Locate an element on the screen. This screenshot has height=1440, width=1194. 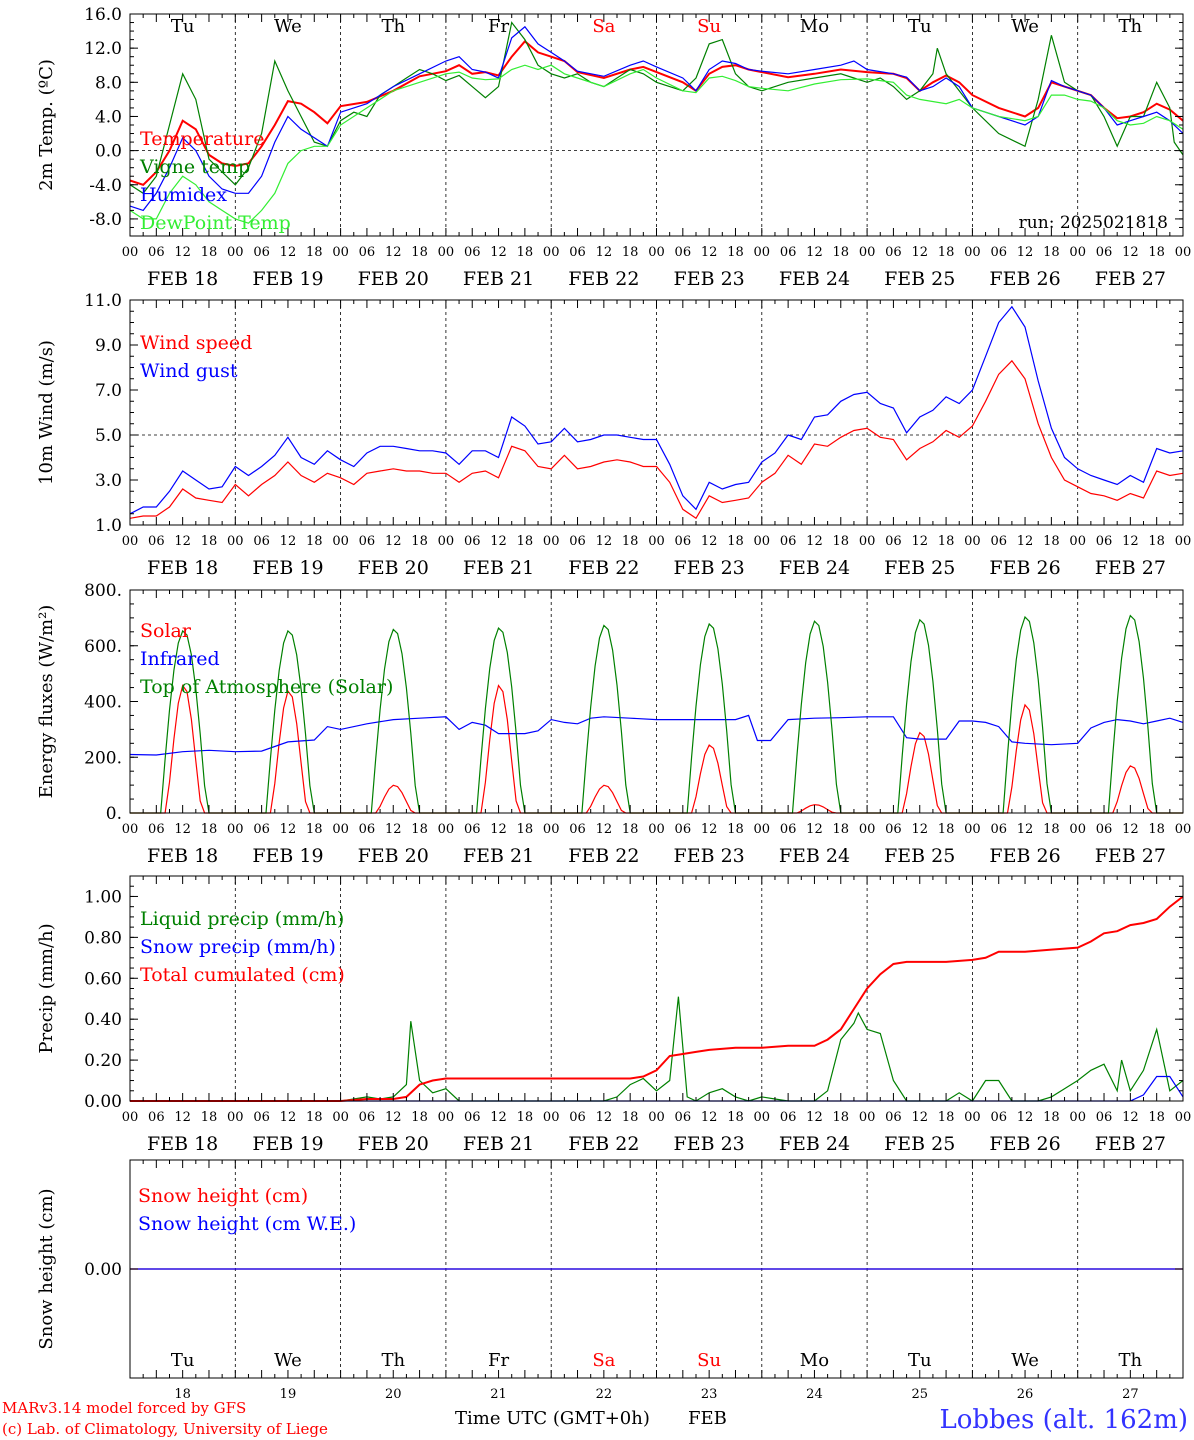
y-tick-label: 0.80 is located at coordinates (103, 938).